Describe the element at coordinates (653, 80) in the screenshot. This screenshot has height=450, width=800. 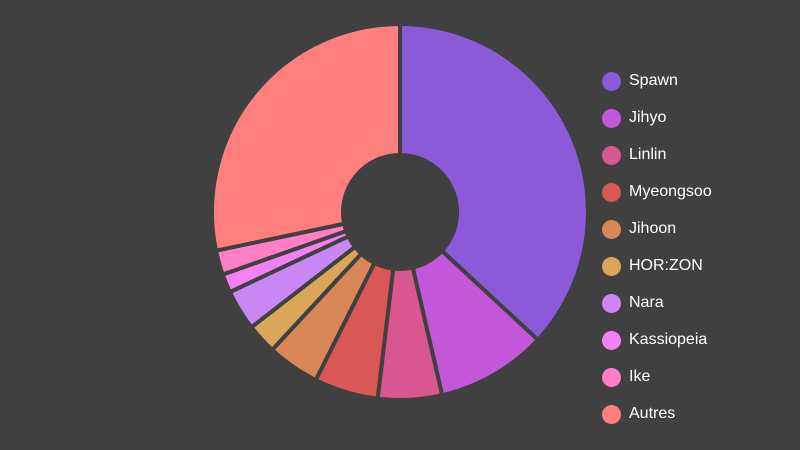
I see `legend-label: Spawn` at that location.